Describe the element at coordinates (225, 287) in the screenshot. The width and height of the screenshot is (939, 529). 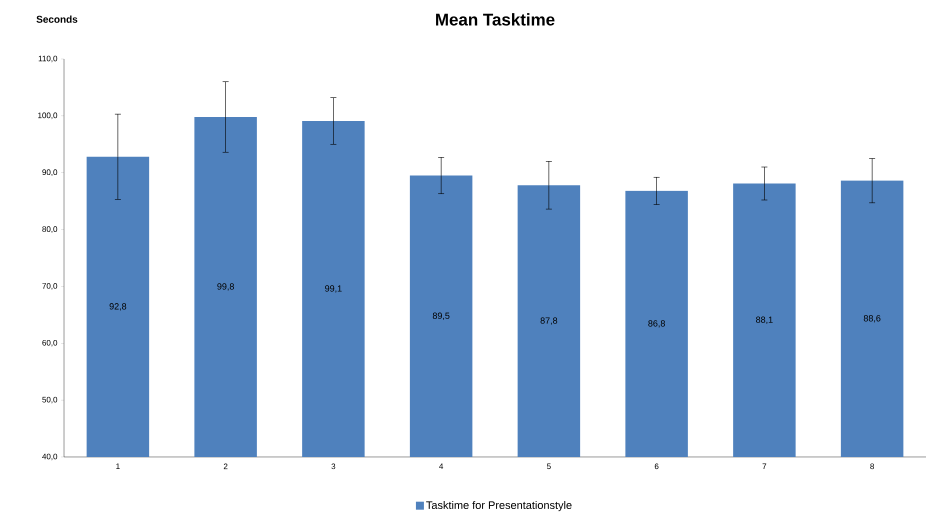
I see `data-label: 99,8` at that location.